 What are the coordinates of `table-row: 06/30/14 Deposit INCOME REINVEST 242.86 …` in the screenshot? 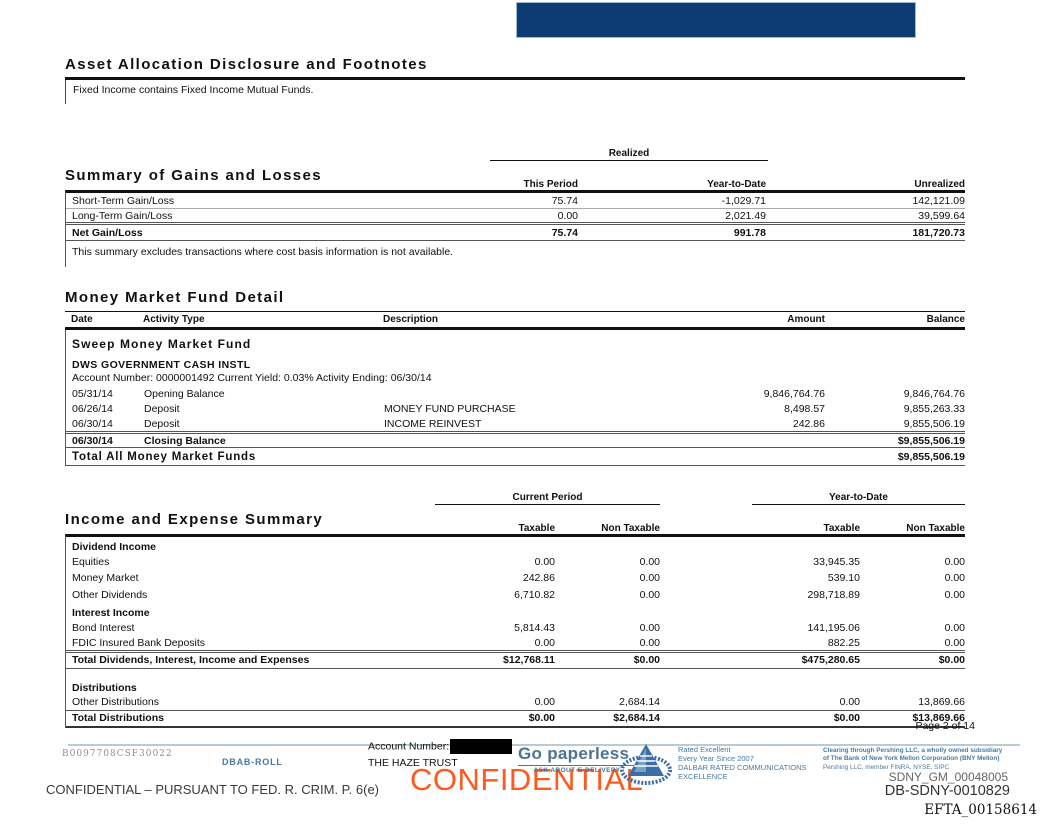 It's located at (515, 423).